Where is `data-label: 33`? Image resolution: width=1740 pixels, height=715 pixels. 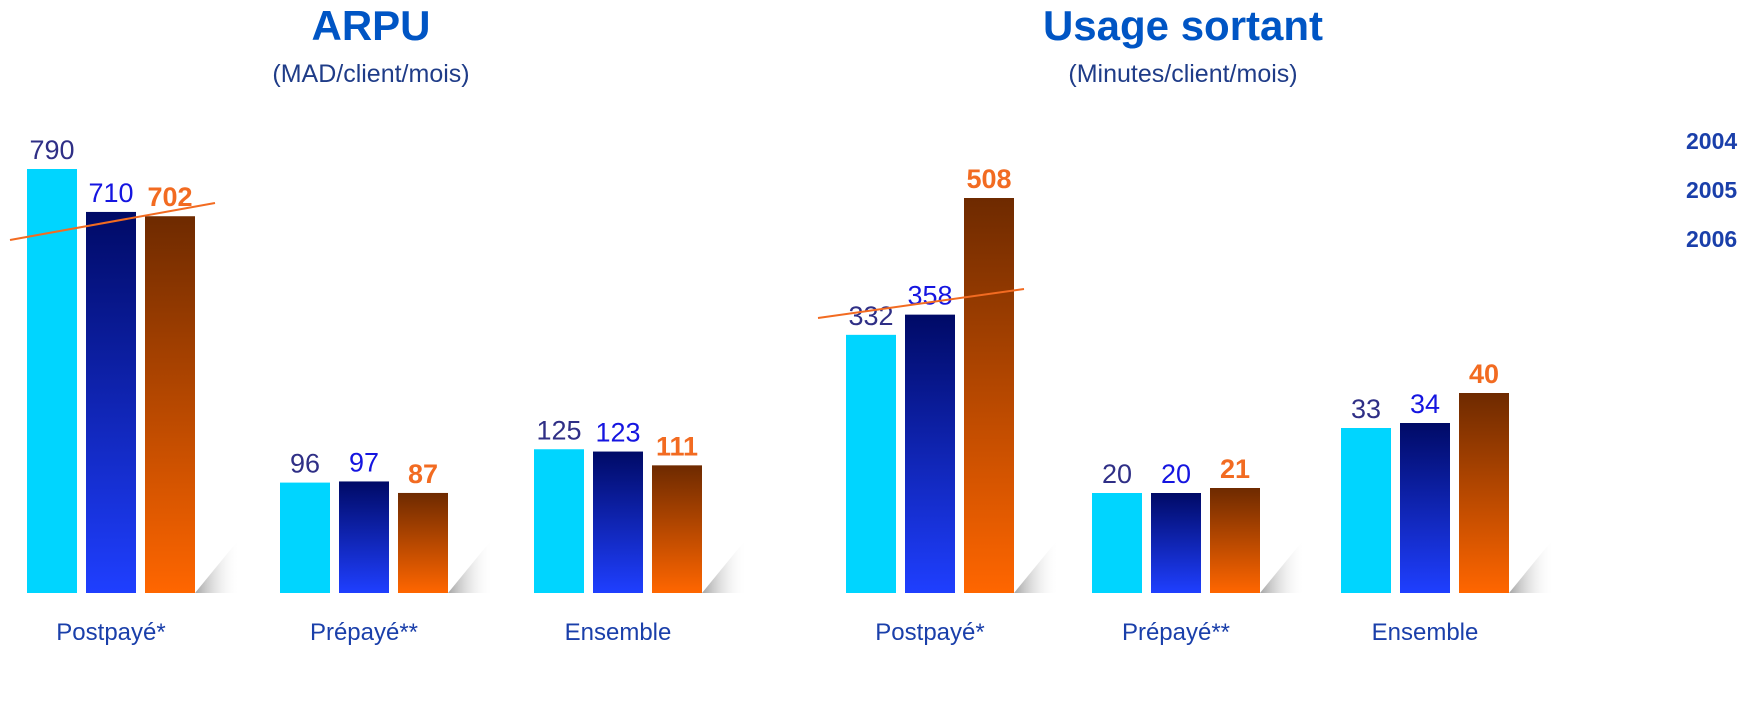
data-label: 33 is located at coordinates (1366, 409).